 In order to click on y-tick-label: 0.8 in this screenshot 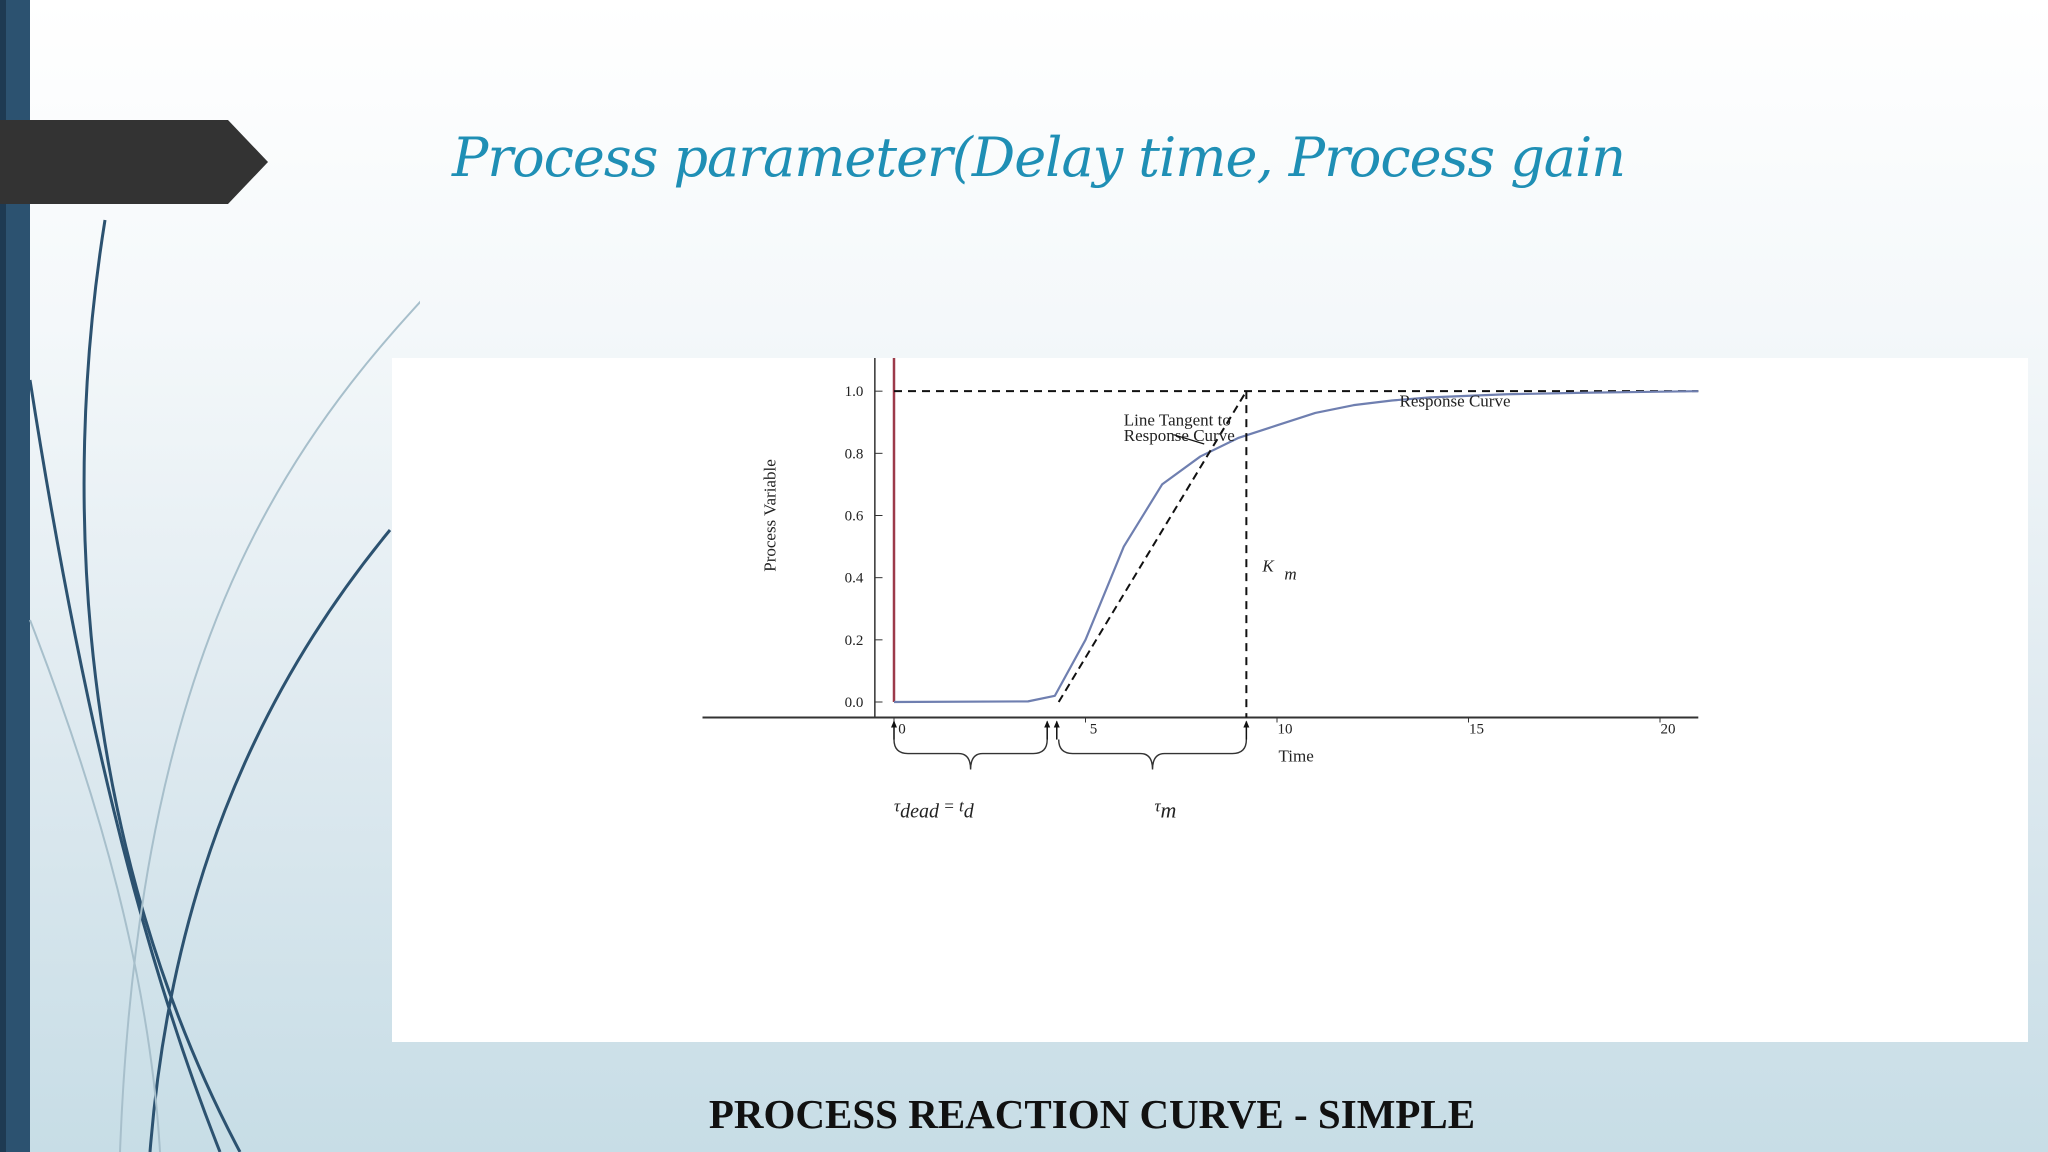, I will do `click(854, 454)`.